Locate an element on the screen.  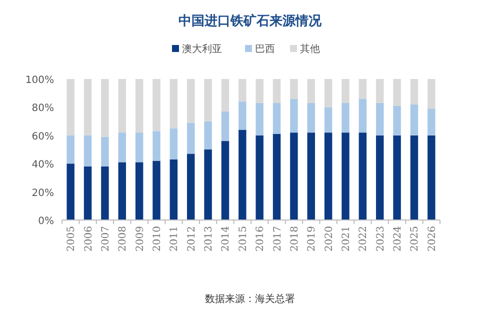
x-tick-label: 2012 is located at coordinates (192, 239).